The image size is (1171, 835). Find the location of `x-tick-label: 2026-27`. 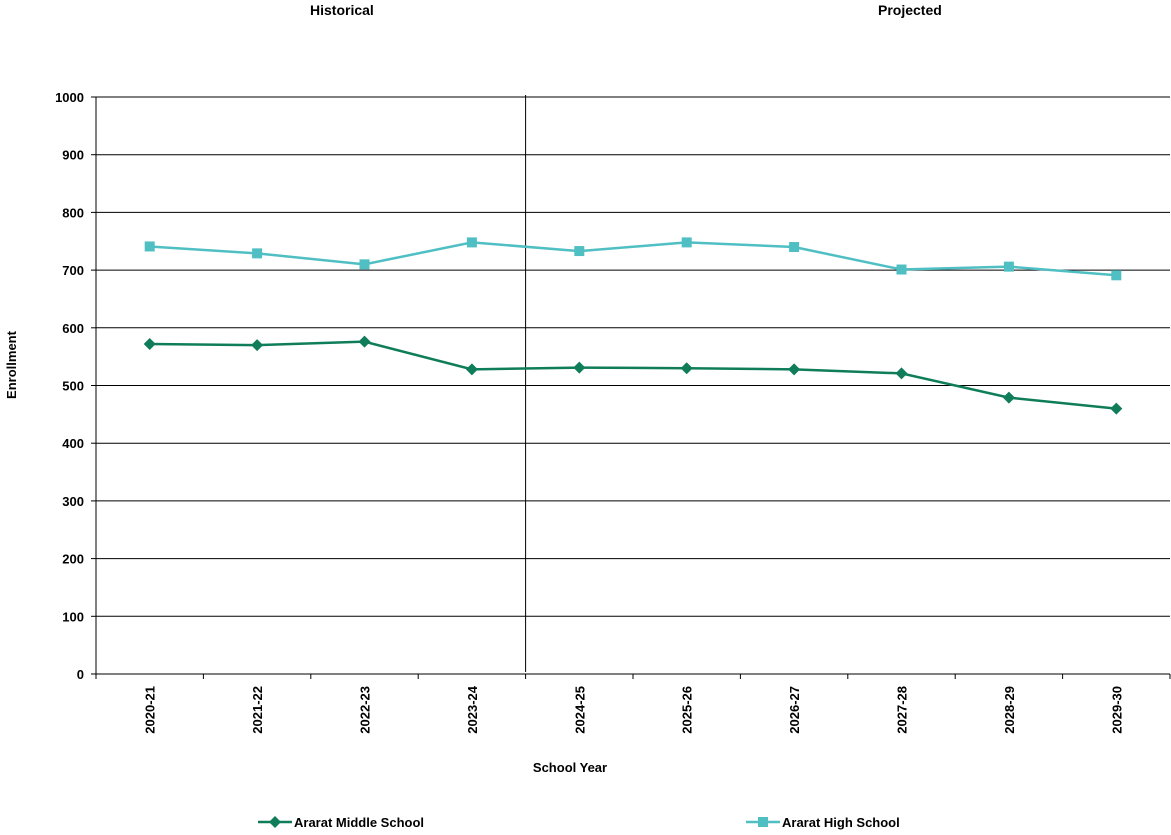

x-tick-label: 2026-27 is located at coordinates (794, 710).